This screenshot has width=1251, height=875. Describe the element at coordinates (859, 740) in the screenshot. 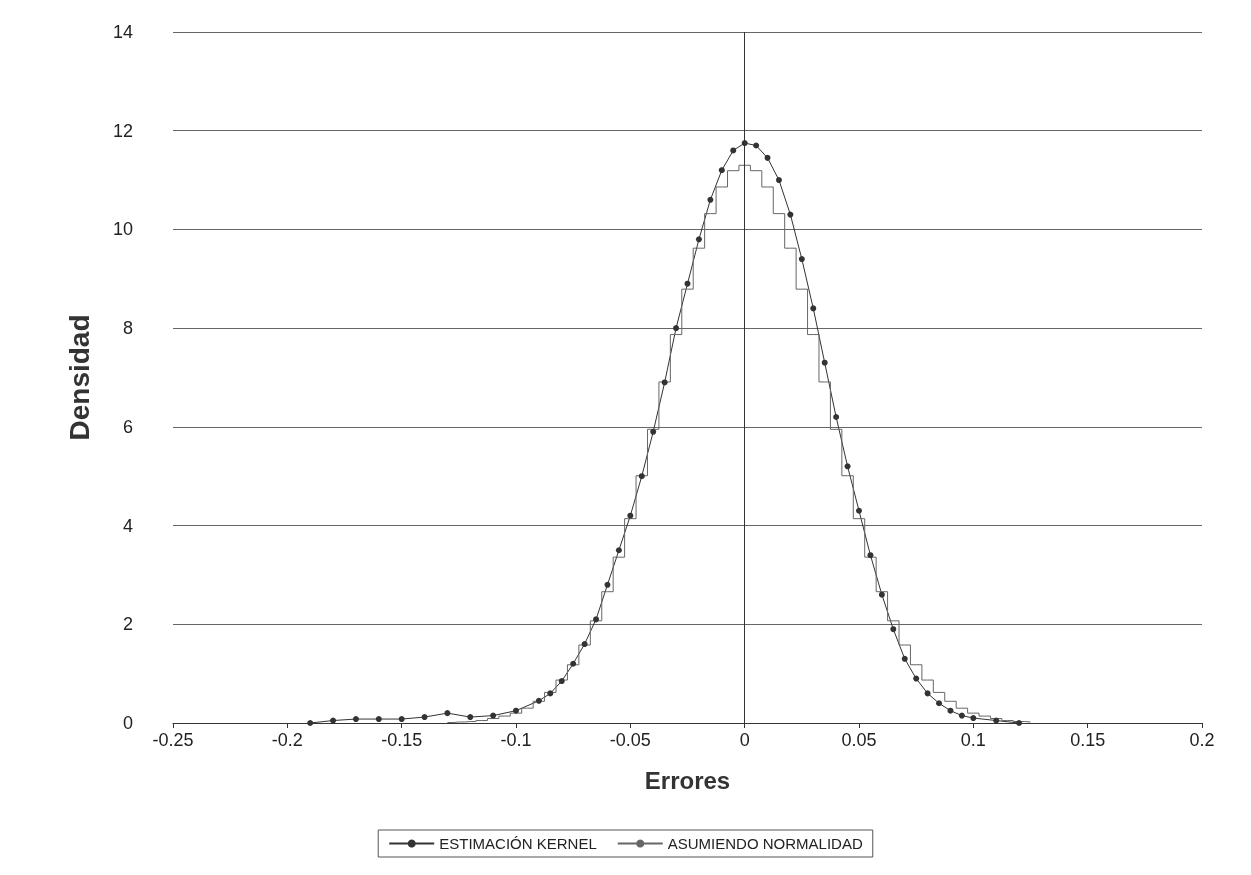

I see `x-tick-label: 0.05` at that location.